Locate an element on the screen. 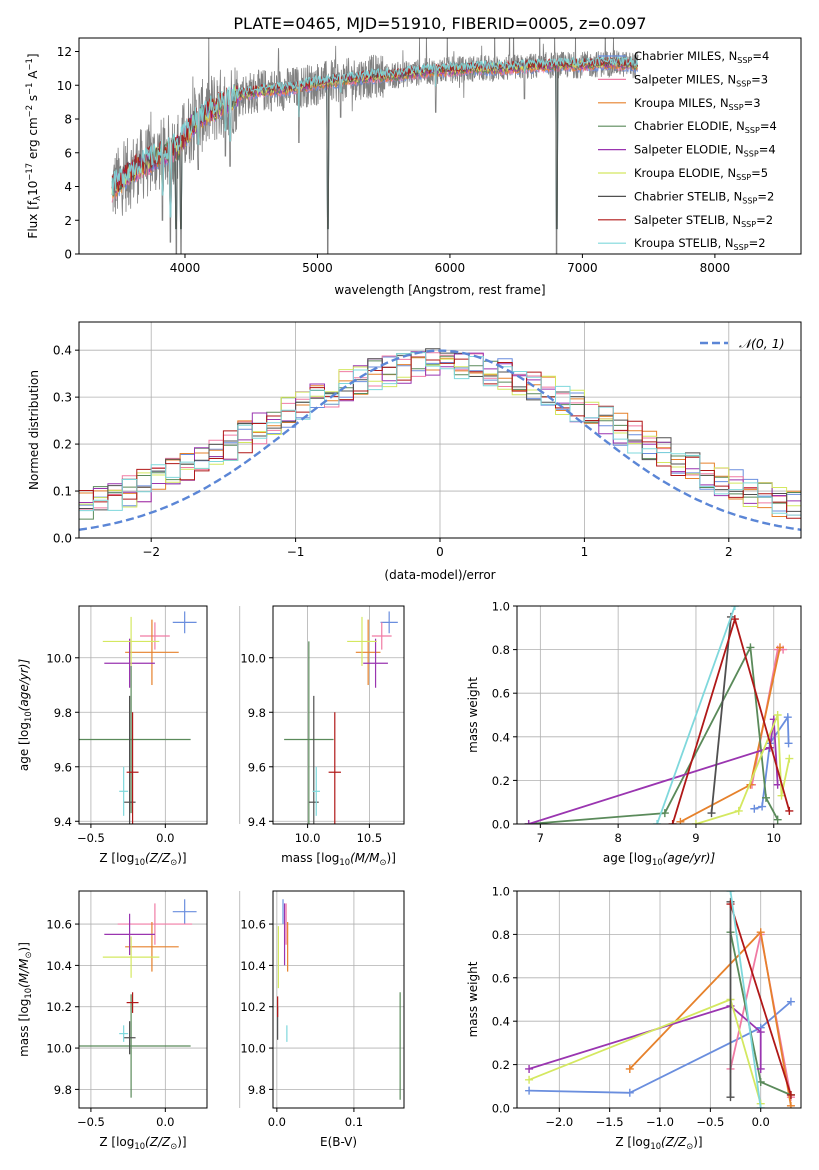  legend-entry-part: =5 is located at coordinates (759, 173).